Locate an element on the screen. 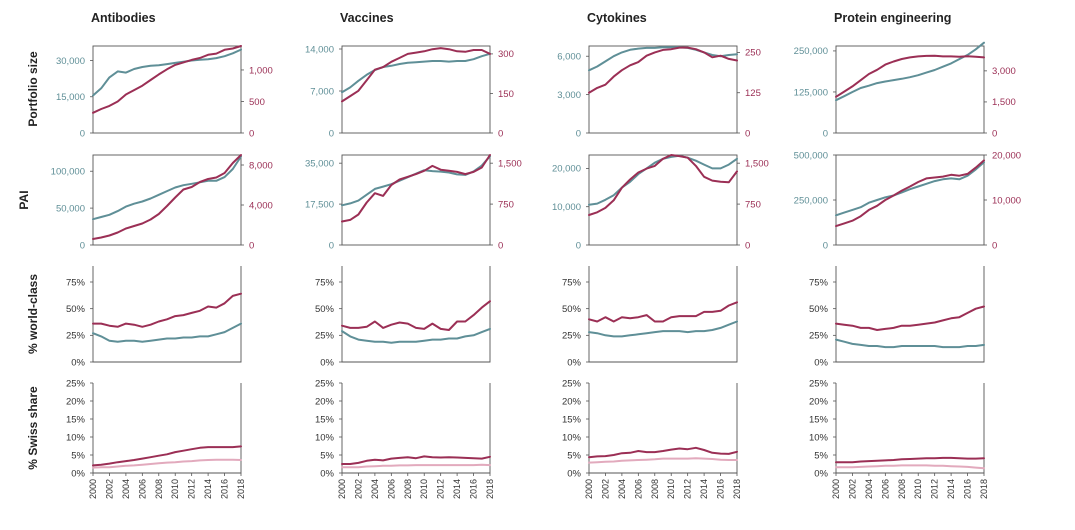 This screenshot has width=1075, height=530. panel-r3-c4: 0% 25% 50% 75% is located at coordinates (897, 317).